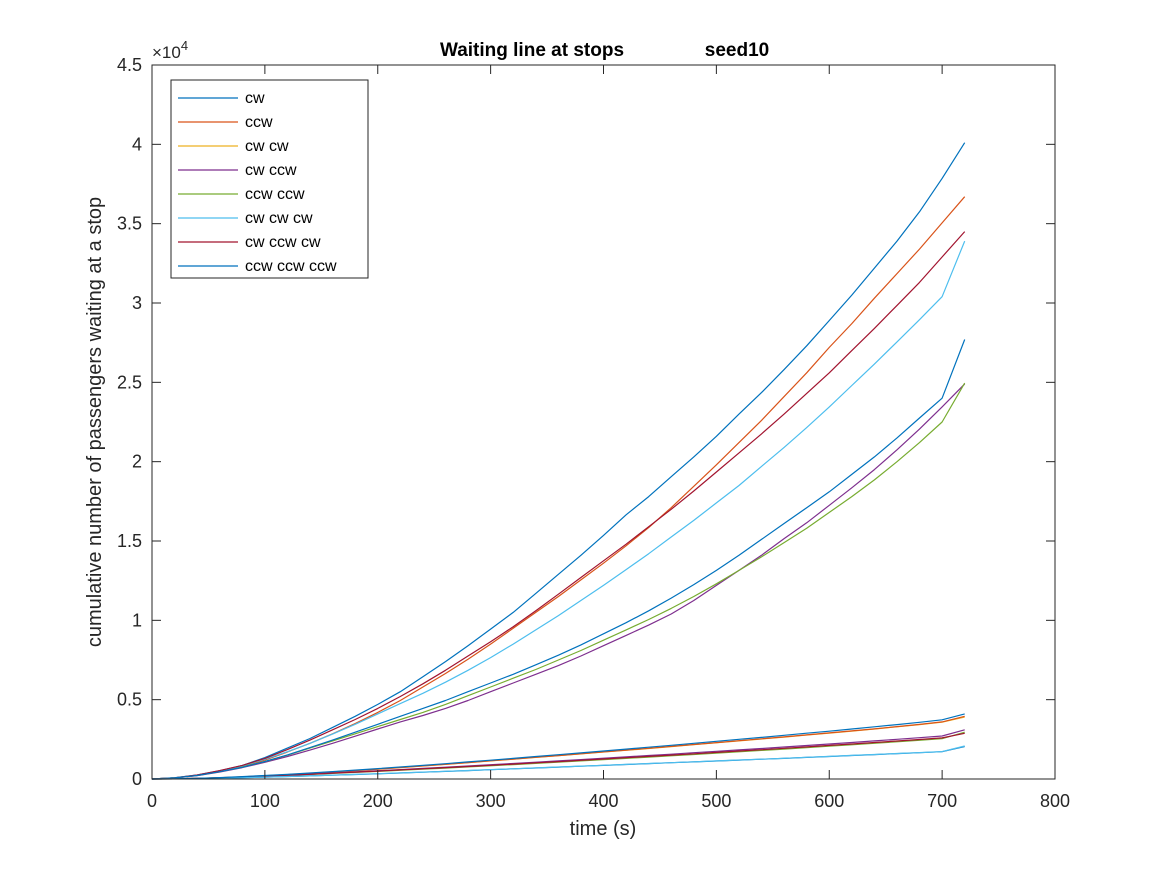  I want to click on y-tick-label: 1.5, so click(129, 541).